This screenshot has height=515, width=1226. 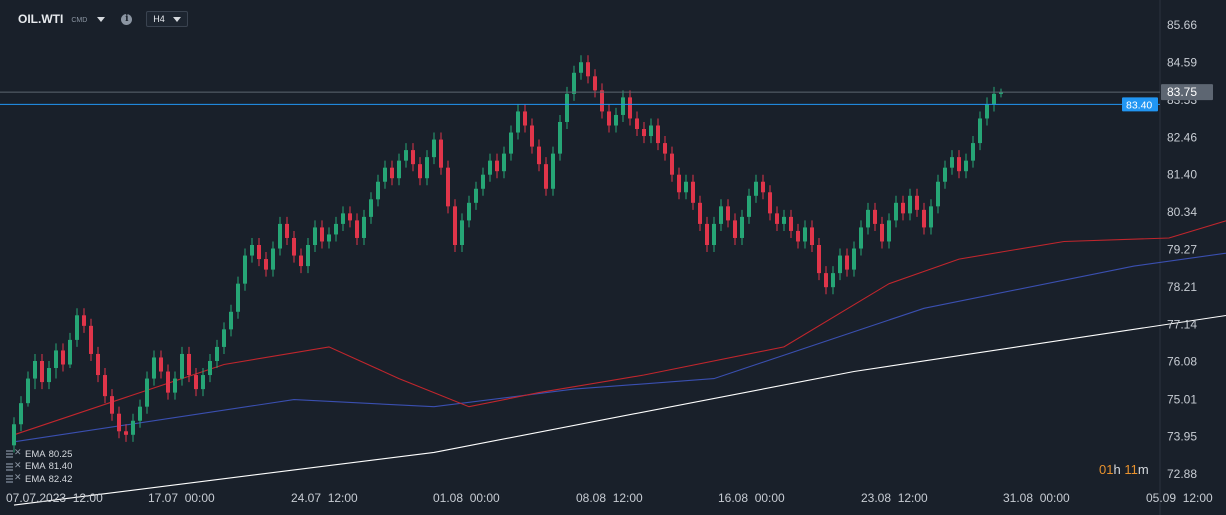 I want to click on timeframe-select: H4, so click(x=167, y=19).